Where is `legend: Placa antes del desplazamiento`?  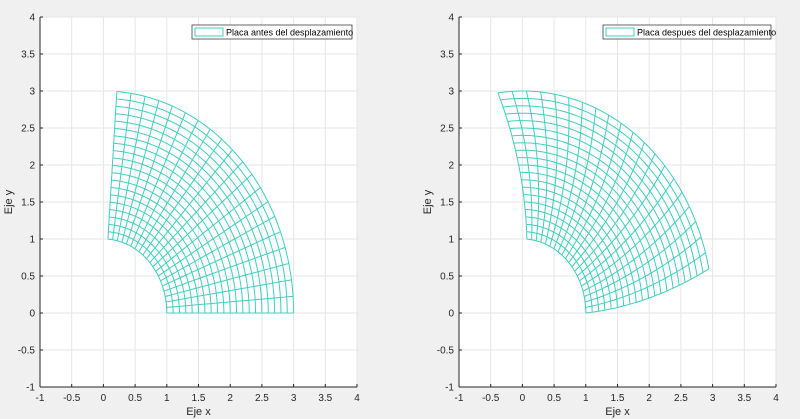 legend: Placa antes del desplazamiento is located at coordinates (272, 32).